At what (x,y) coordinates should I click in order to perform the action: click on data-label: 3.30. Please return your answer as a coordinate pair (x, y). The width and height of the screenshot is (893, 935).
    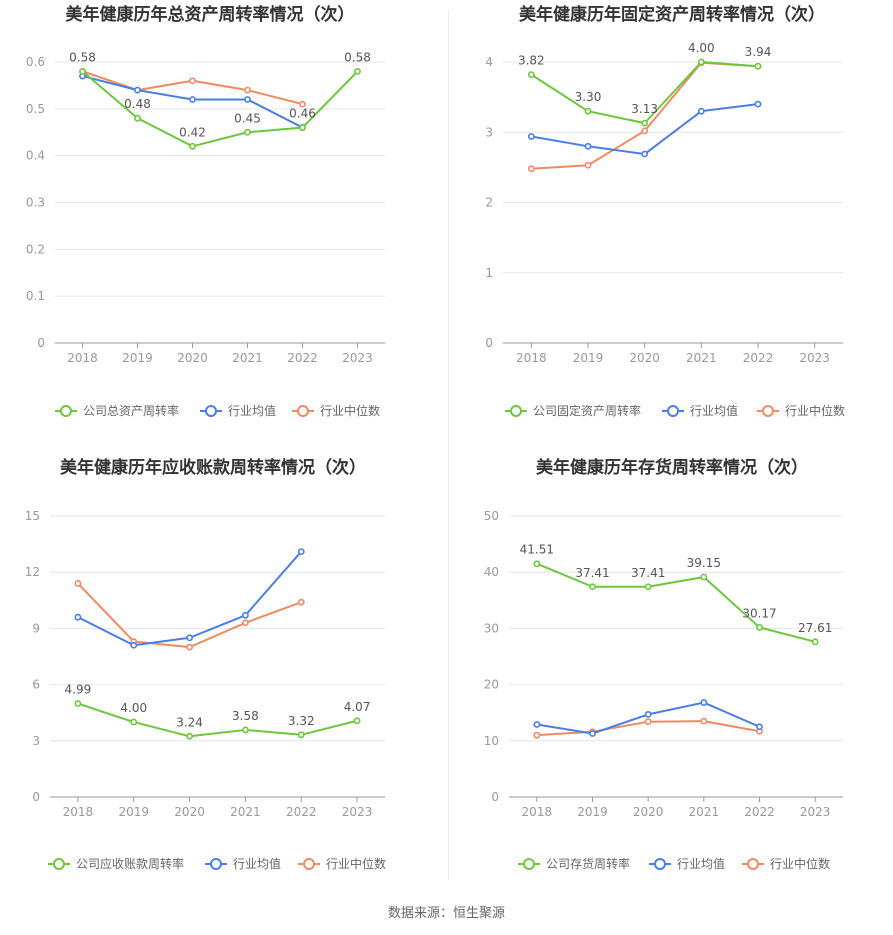
    Looking at the image, I should click on (588, 97).